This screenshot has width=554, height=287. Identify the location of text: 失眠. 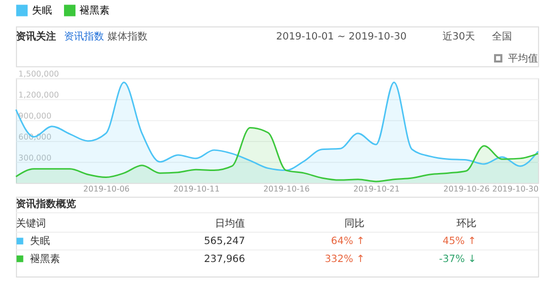
(40, 241).